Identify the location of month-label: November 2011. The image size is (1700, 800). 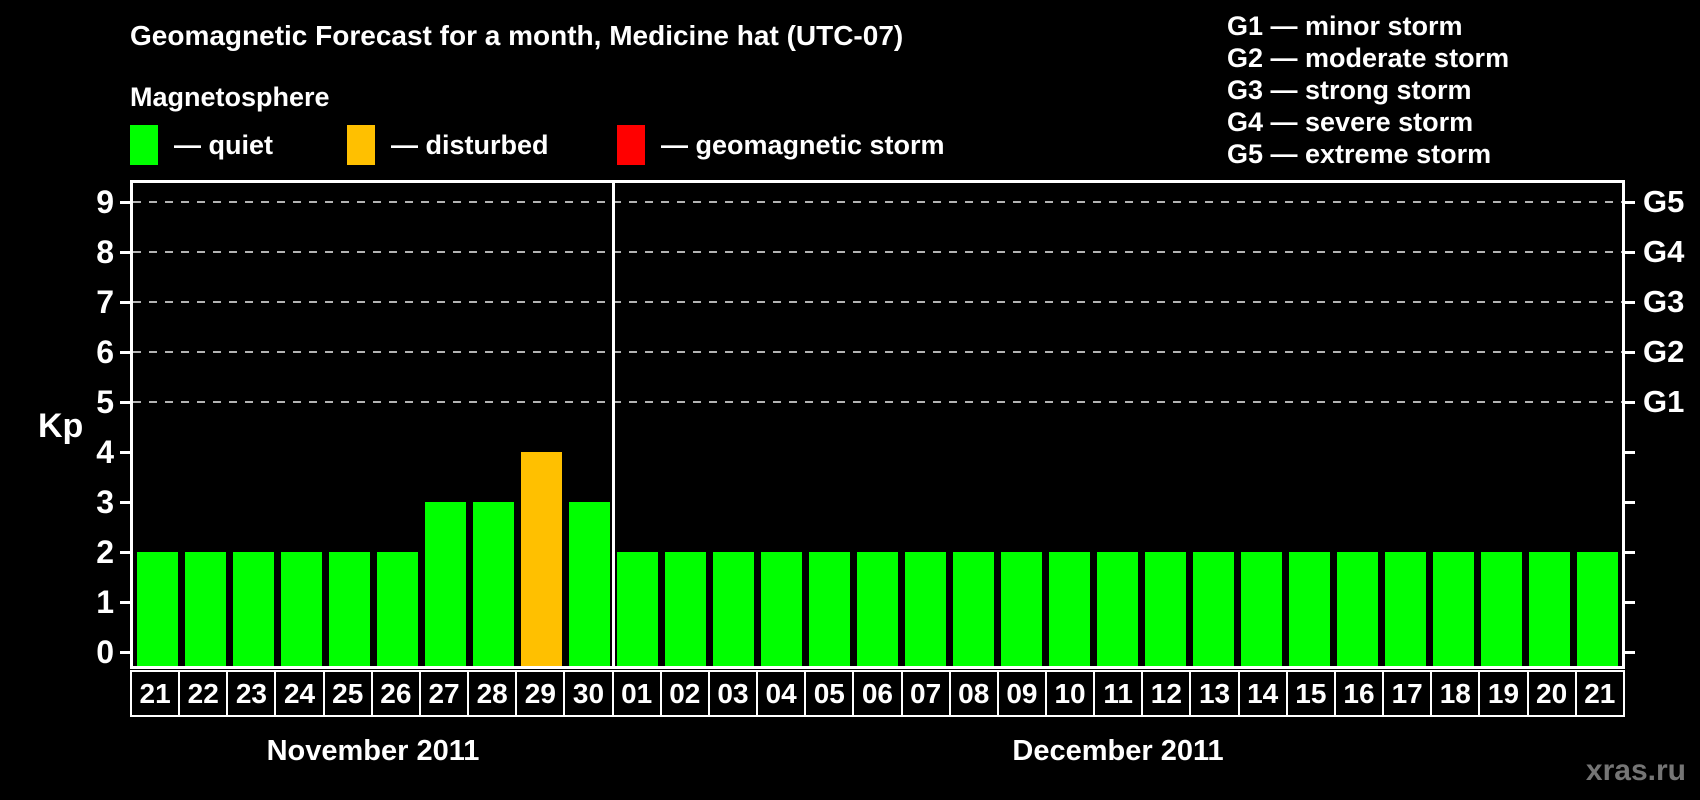
(373, 751).